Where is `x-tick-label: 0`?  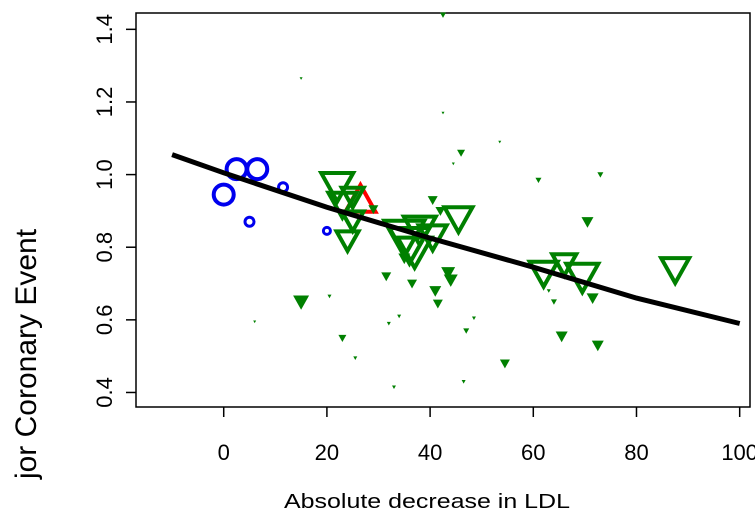 x-tick-label: 0 is located at coordinates (224, 452).